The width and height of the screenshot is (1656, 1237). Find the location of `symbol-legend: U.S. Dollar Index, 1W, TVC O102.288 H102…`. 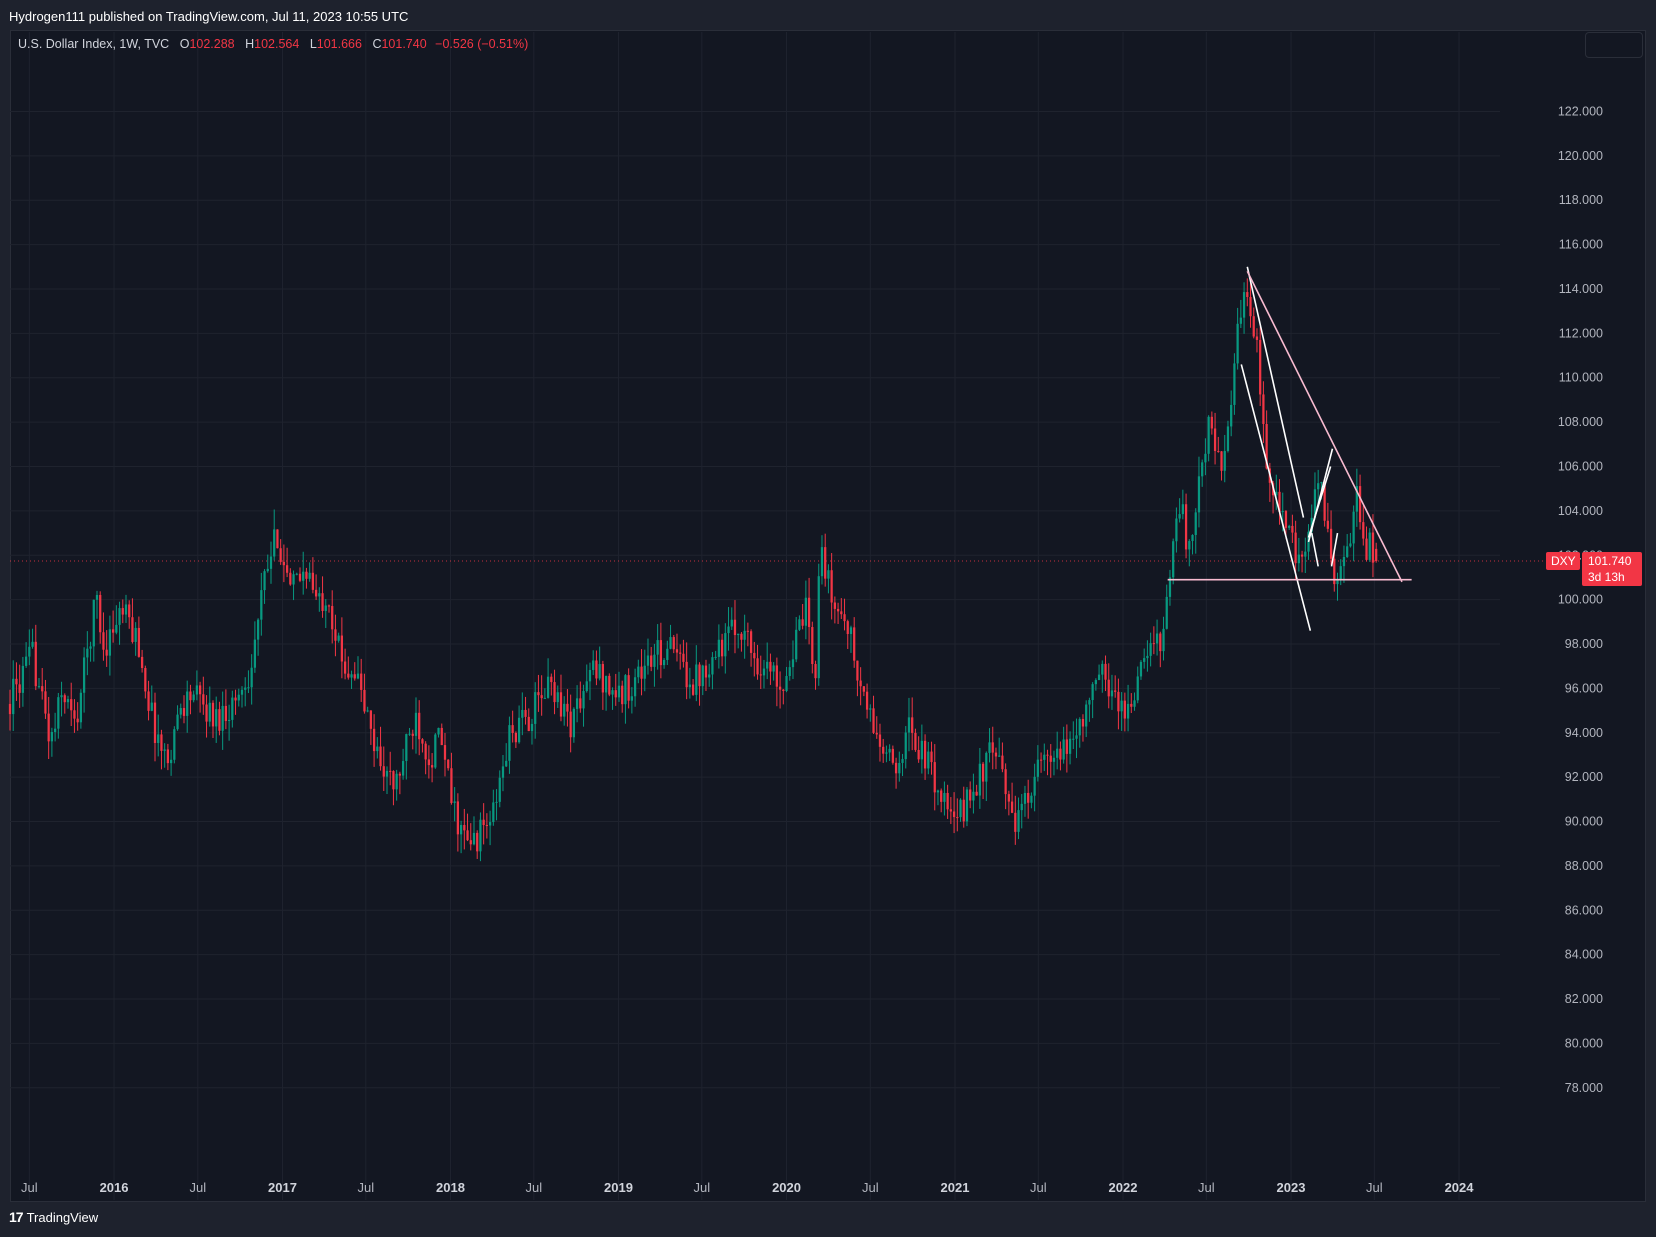

symbol-legend: U.S. Dollar Index, 1W, TVC O102.288 H102… is located at coordinates (273, 44).